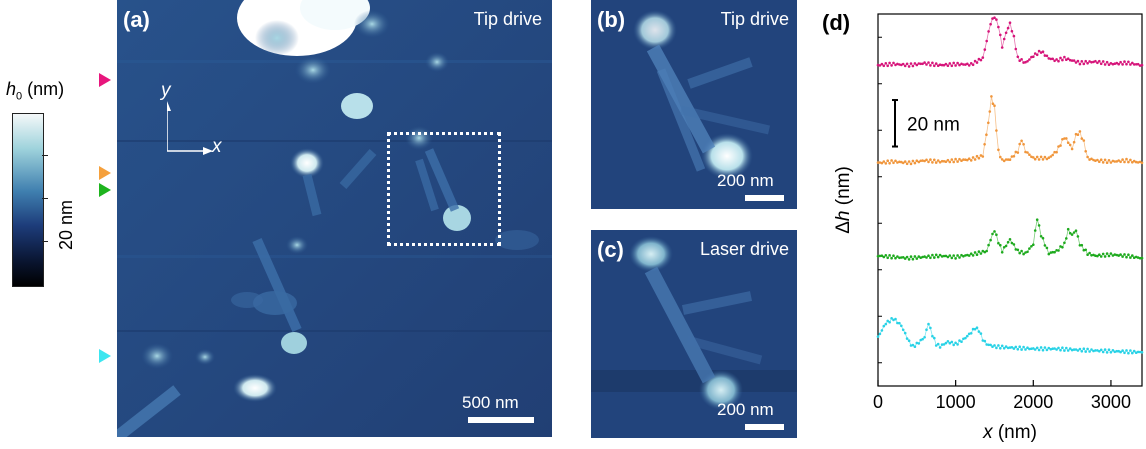 The width and height of the screenshot is (1146, 449). Describe the element at coordinates (217, 146) in the screenshot. I see `axis-x-label: x` at that location.